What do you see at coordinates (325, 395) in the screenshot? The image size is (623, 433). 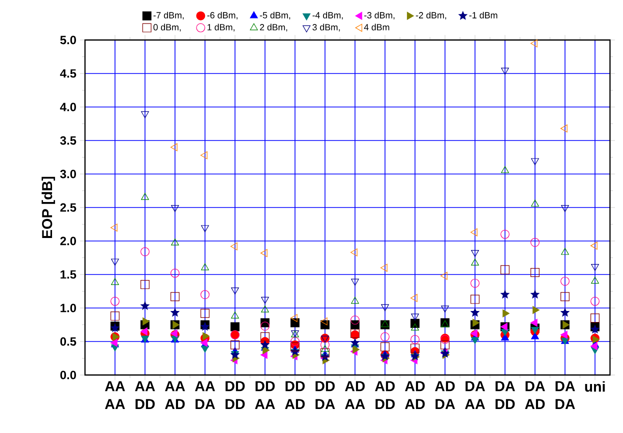 I see `x-tick-label: DD DA` at bounding box center [325, 395].